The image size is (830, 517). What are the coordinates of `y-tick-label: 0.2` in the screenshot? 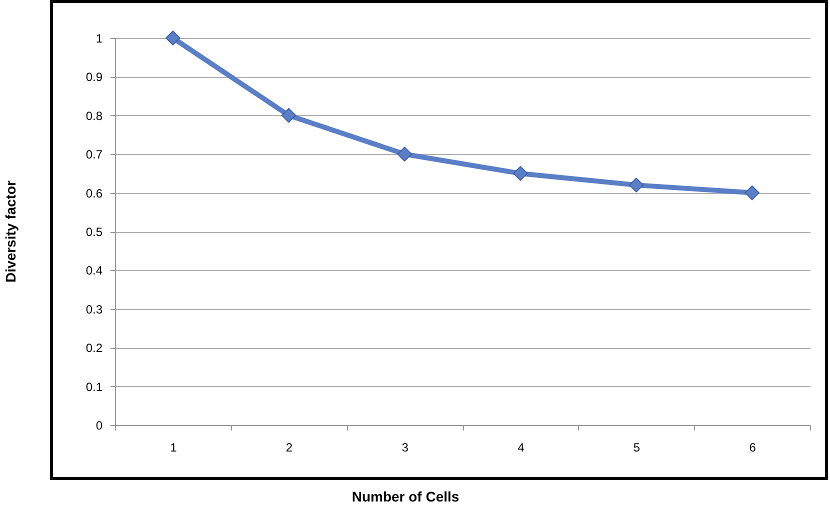 It's located at (94, 348).